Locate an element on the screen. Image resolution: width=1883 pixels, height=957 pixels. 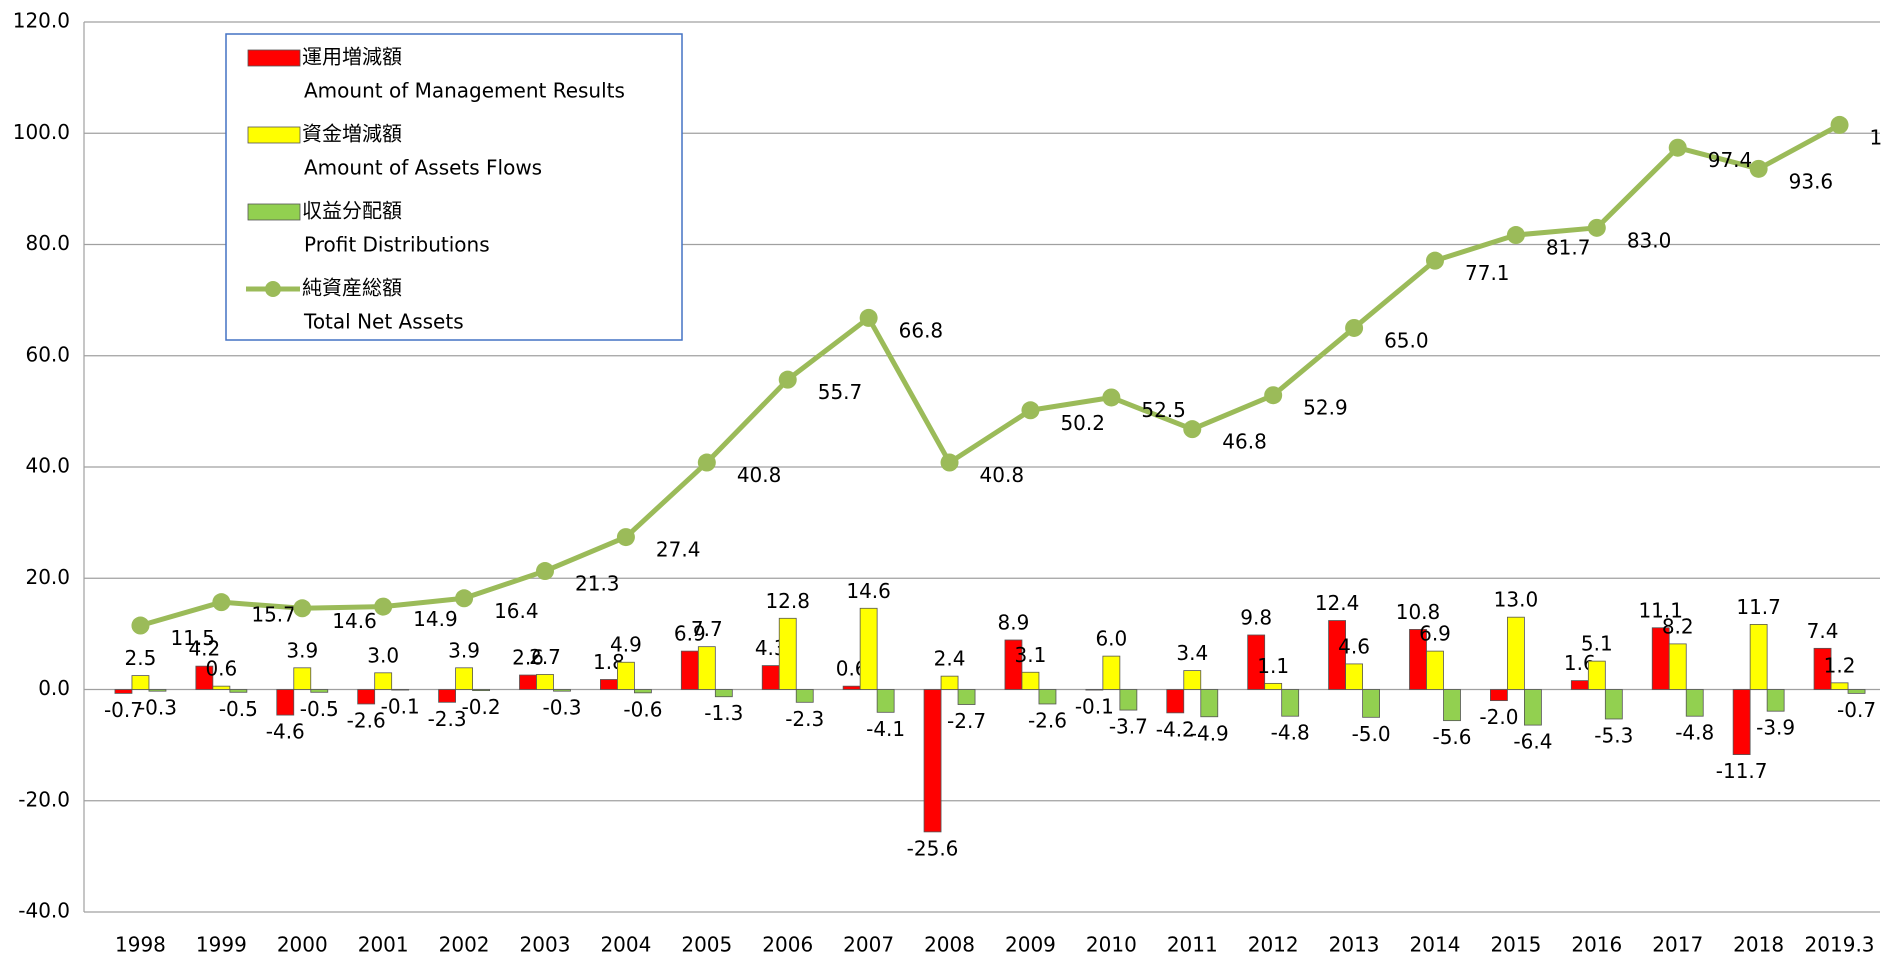
y-tick-label: 80.0 is located at coordinates (47, 243).